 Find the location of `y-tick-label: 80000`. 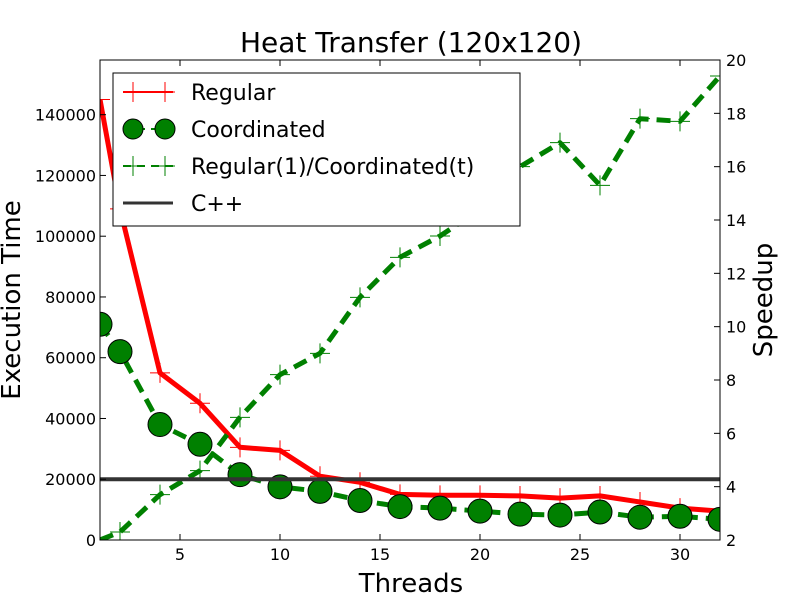

y-tick-label: 80000 is located at coordinates (70, 297).